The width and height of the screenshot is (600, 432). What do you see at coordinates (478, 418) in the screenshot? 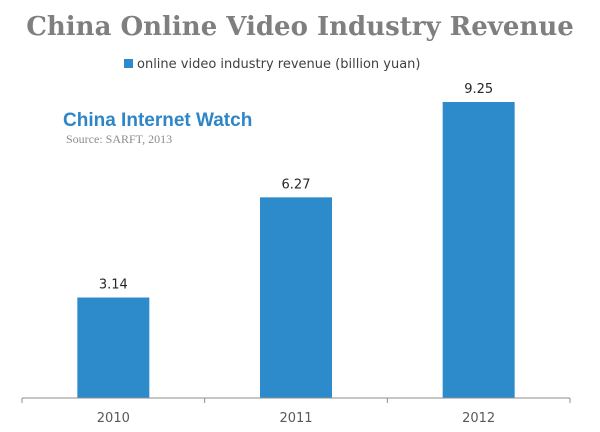
I see `x-tick-label-2012: 2012` at bounding box center [478, 418].